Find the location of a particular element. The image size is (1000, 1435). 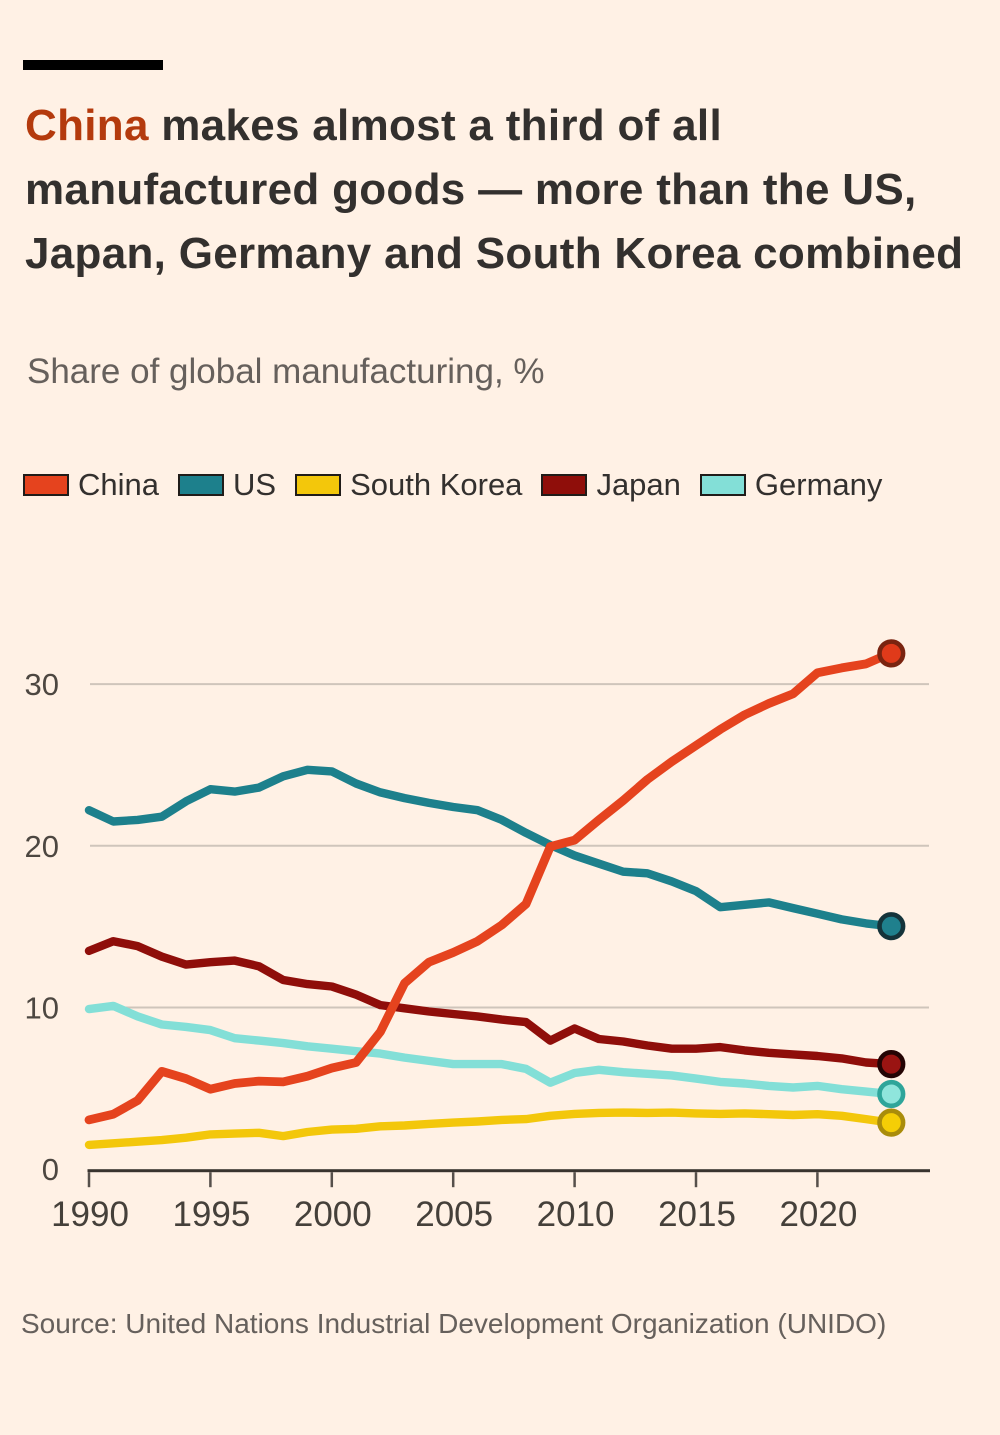

svg-text: 1995 is located at coordinates (211, 1214).